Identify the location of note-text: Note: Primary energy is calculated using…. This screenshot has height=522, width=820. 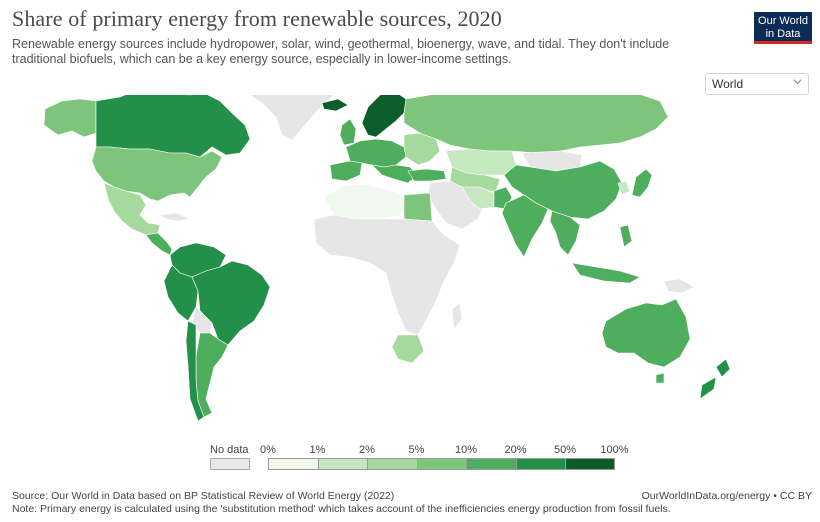
(341, 509).